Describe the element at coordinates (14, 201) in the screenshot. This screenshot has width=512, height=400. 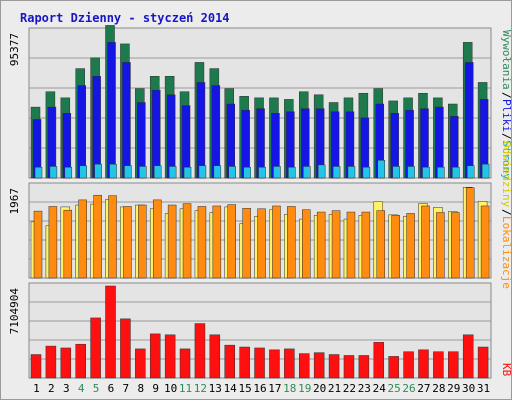
I see `ymax-label-2: 1967` at that location.